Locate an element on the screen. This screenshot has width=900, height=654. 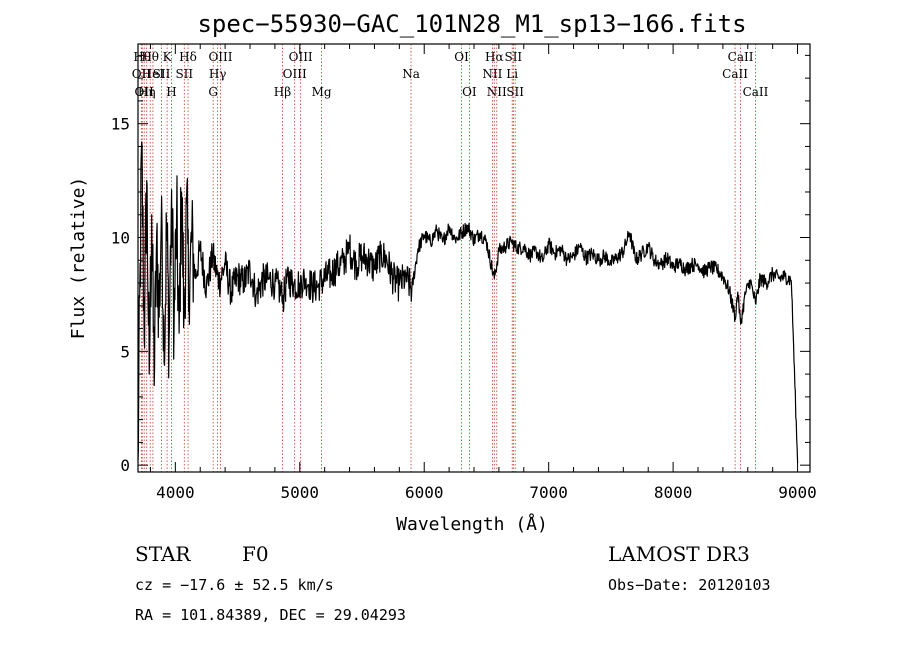
x-tick-label: 6000 is located at coordinates (424, 492).